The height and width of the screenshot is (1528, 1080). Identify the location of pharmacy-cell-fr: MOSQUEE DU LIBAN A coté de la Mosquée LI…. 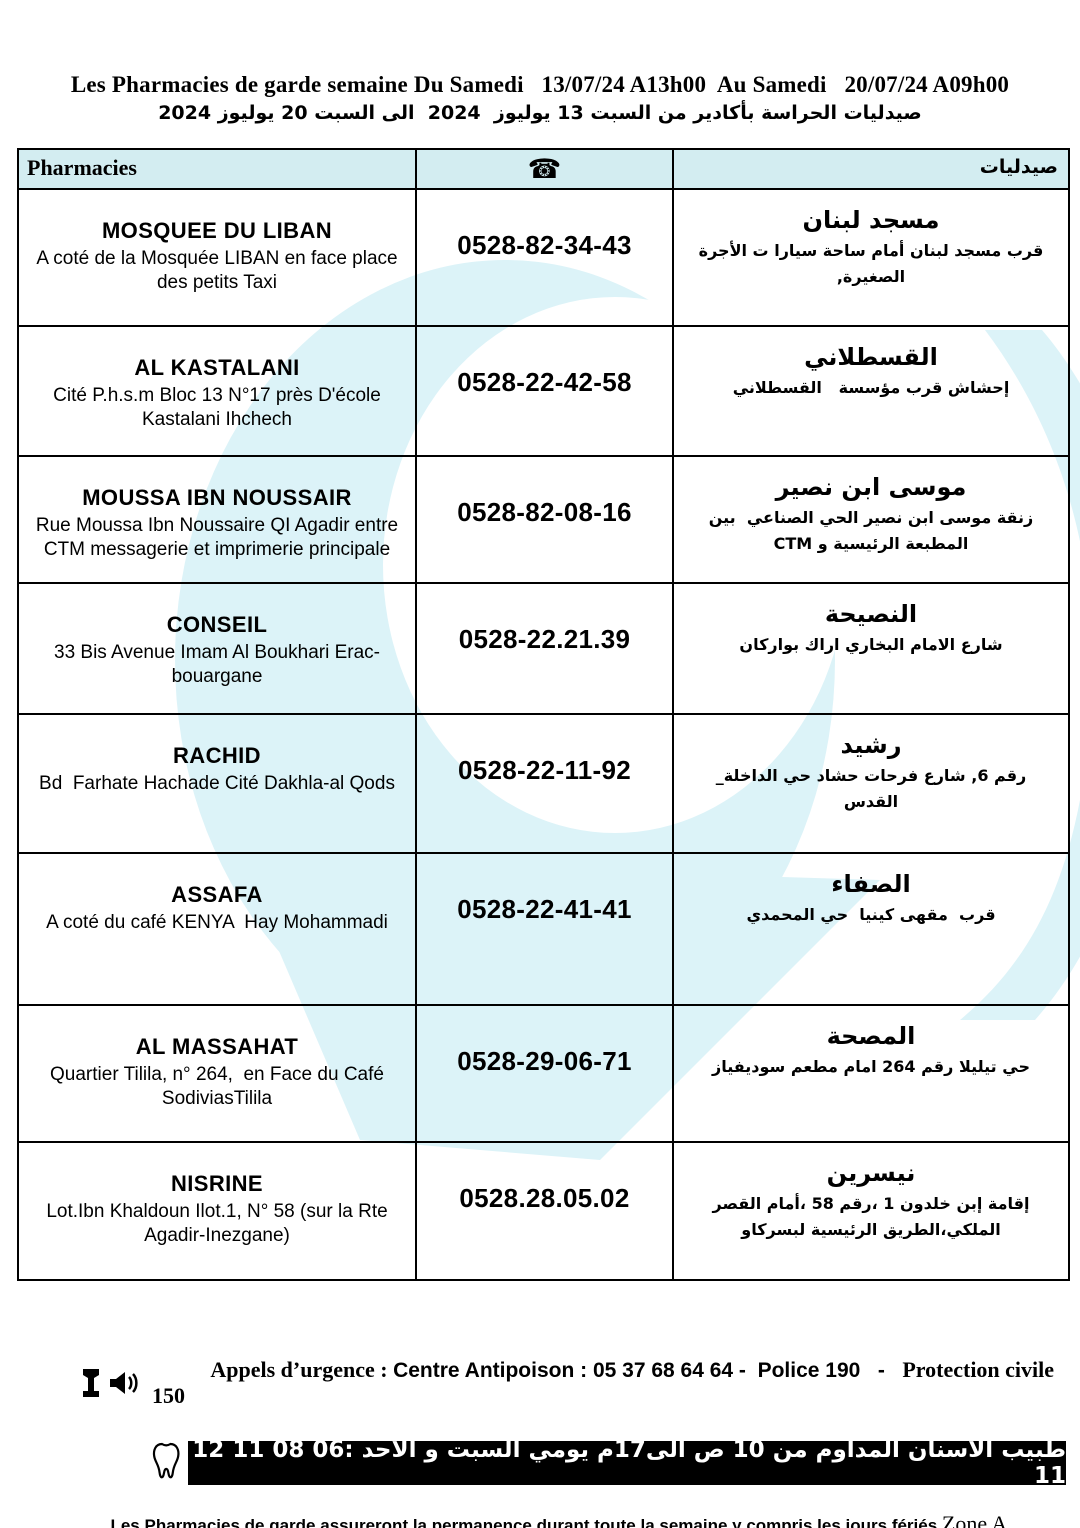
(217, 257).